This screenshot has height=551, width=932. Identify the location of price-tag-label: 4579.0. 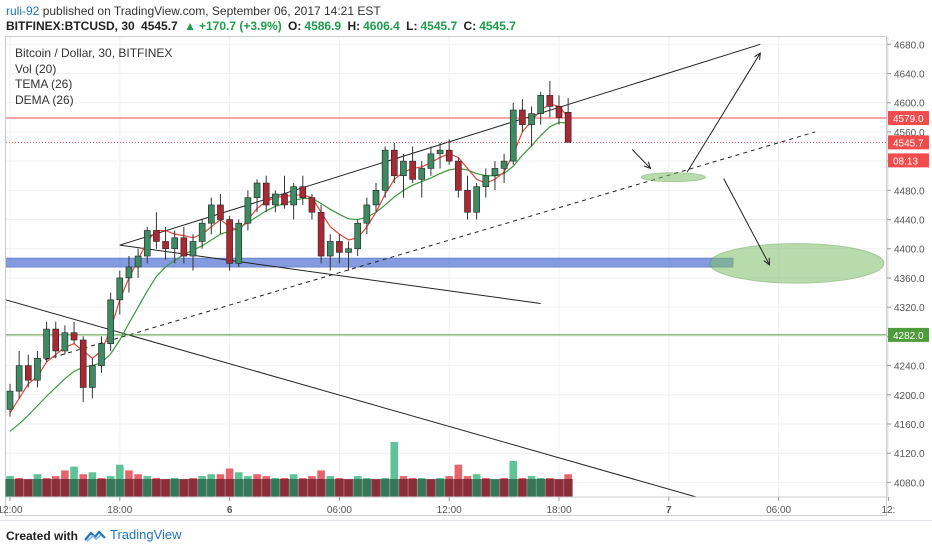
(908, 119).